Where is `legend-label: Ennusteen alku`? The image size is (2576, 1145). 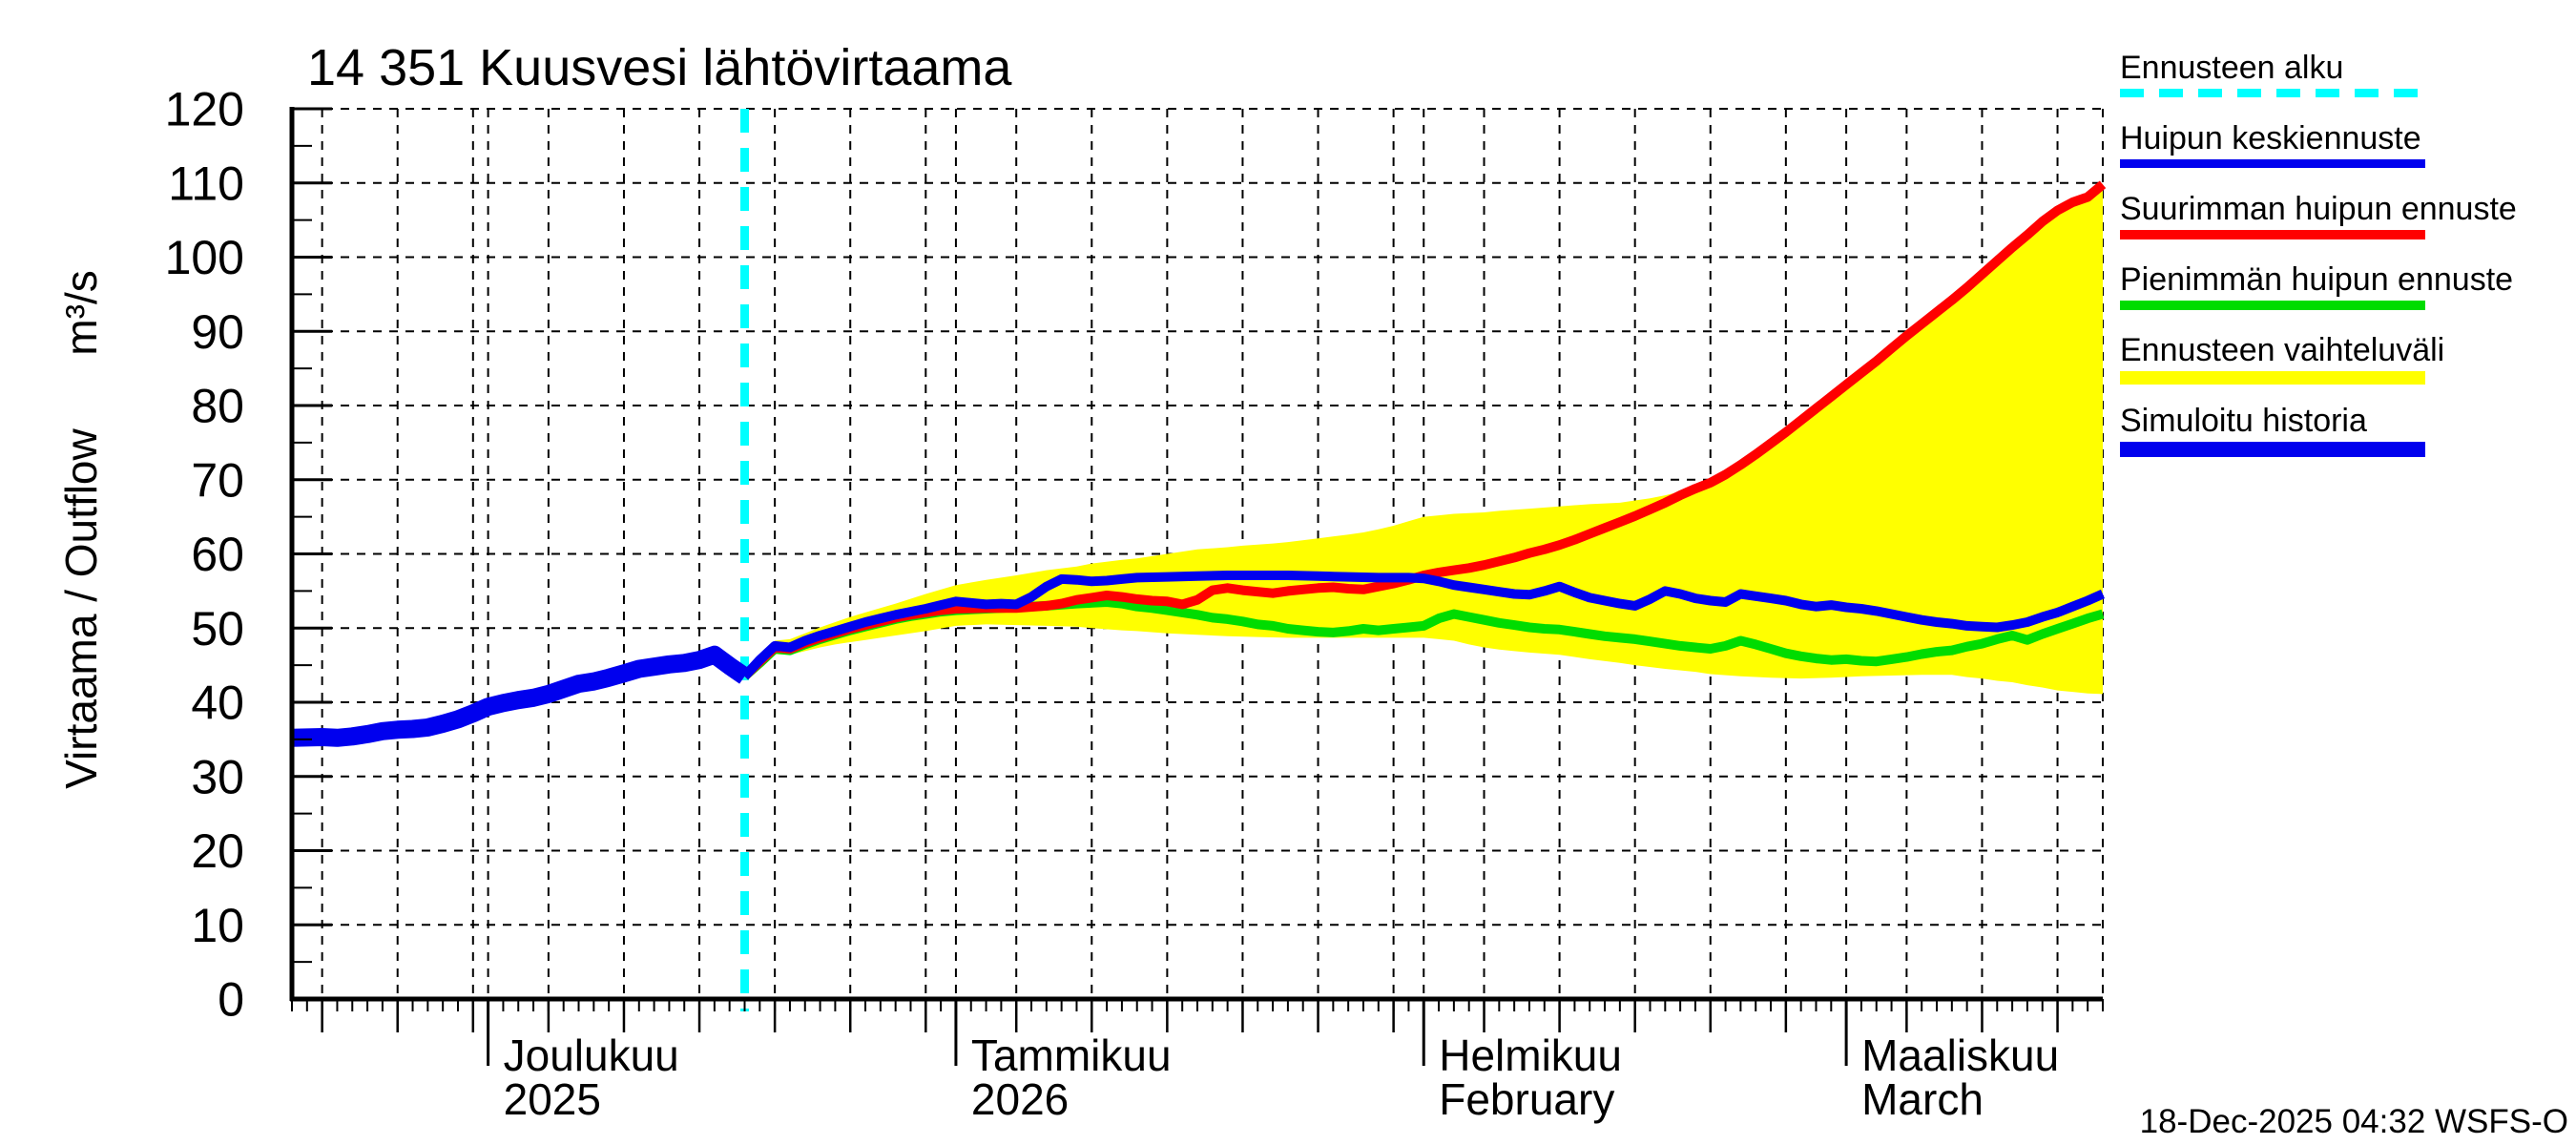 legend-label: Ennusteen alku is located at coordinates (2232, 68).